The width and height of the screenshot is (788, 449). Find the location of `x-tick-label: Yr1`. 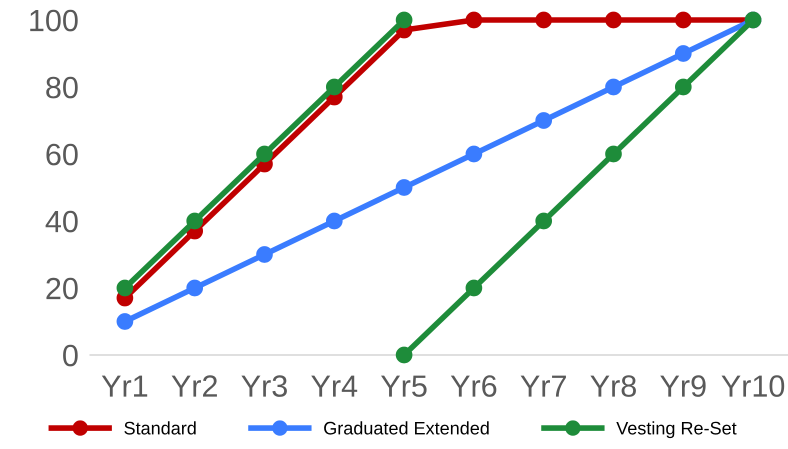

x-tick-label: Yr1 is located at coordinates (125, 386).